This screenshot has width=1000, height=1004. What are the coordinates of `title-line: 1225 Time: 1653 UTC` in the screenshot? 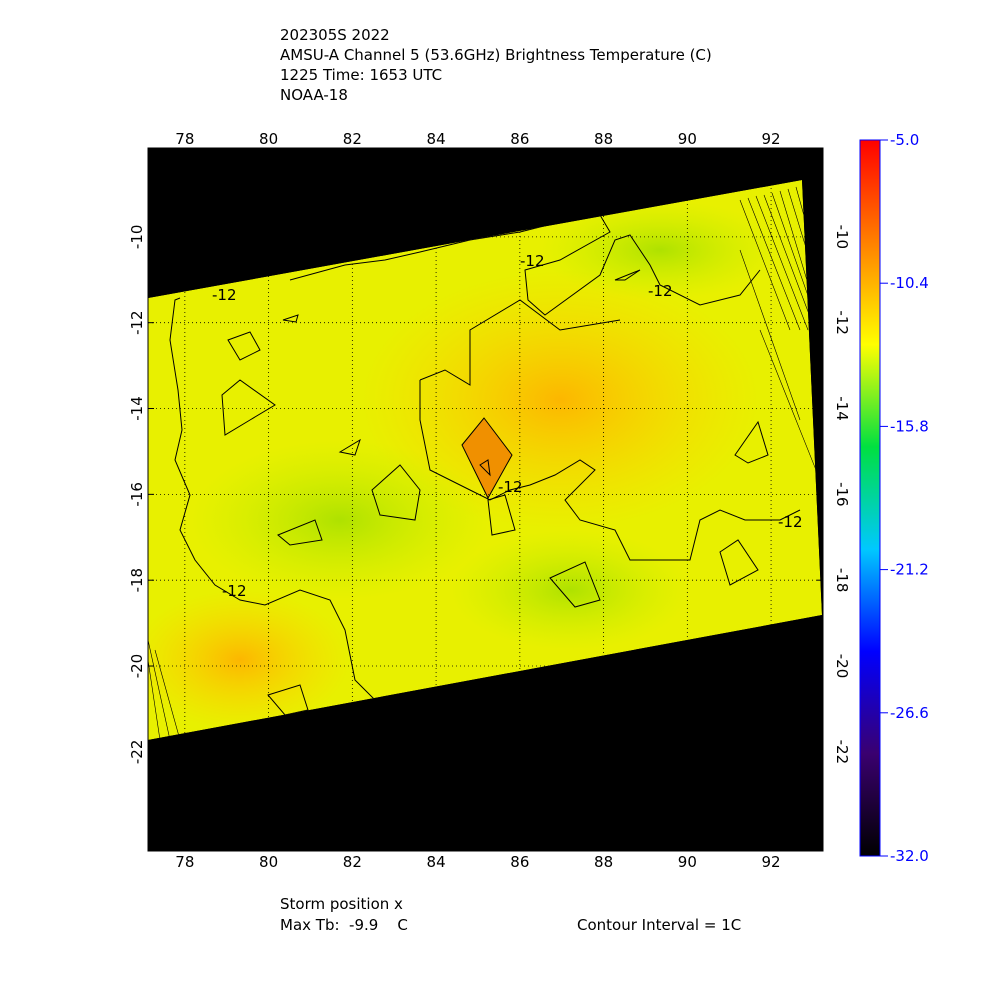 It's located at (361, 75).